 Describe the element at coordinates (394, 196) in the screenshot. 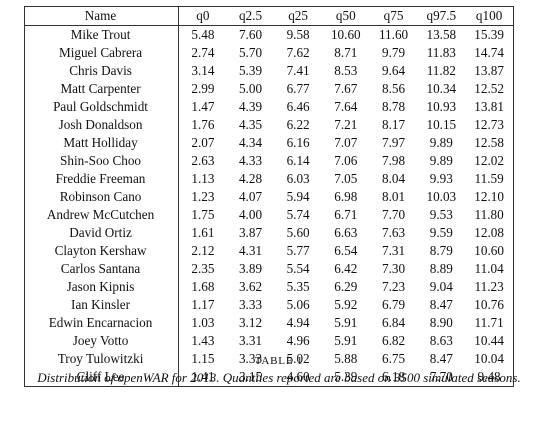

I see `quantile-cell: 8.01` at that location.